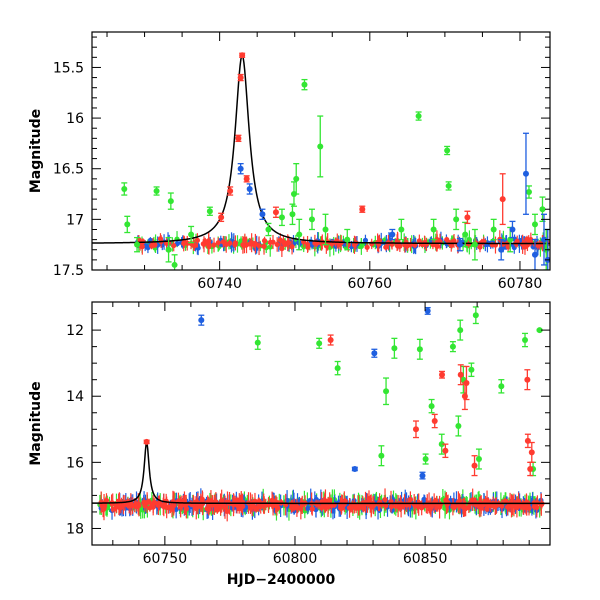 The height and width of the screenshot is (600, 600). Describe the element at coordinates (270, 247) in the screenshot. I see `band-point-green` at that location.